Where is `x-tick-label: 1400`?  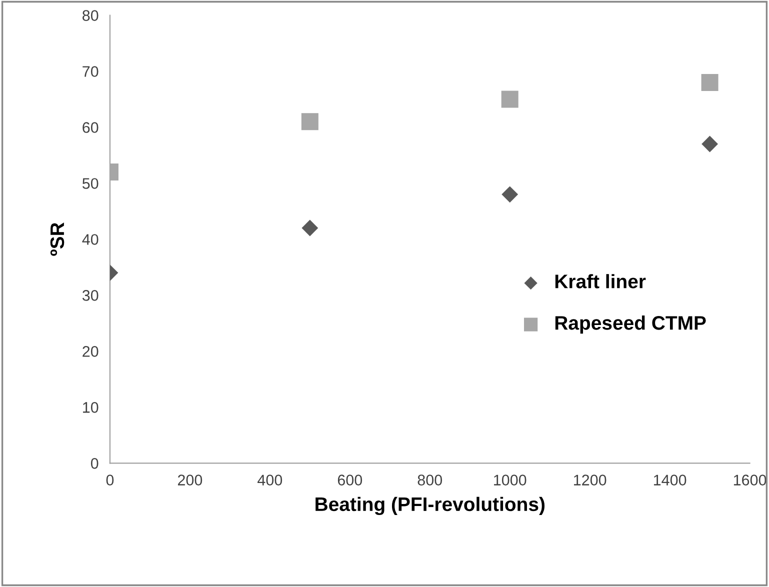
x-tick-label: 1400 is located at coordinates (670, 480).